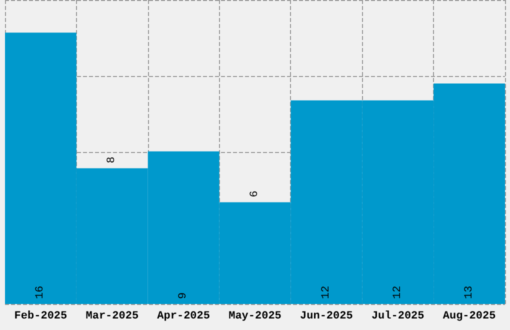  What do you see at coordinates (255, 194) in the screenshot?
I see `data-label: 6` at bounding box center [255, 194].